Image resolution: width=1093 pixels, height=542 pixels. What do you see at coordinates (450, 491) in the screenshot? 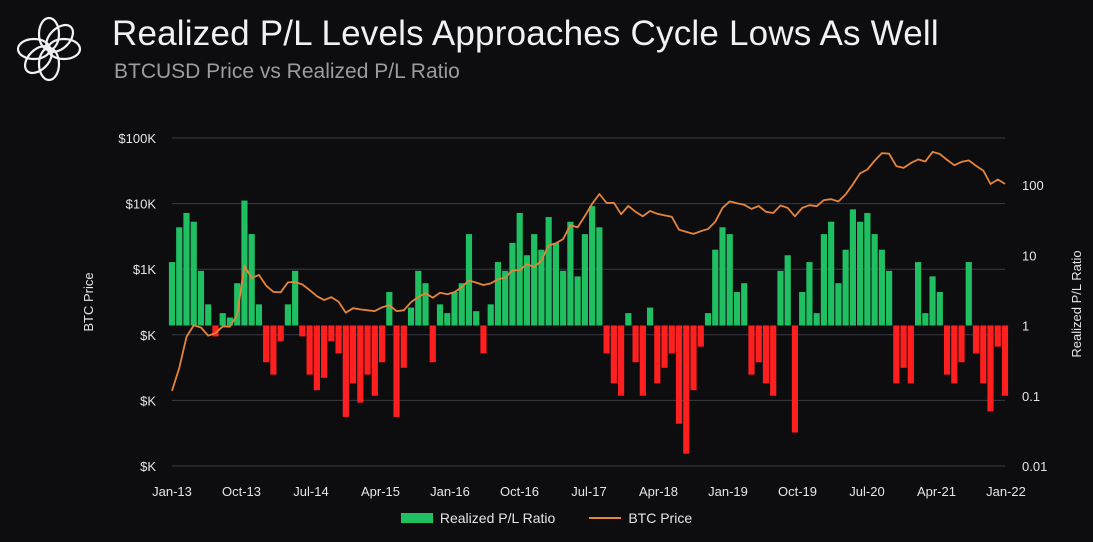
I see `x-tick-label: Jan-16` at bounding box center [450, 491].